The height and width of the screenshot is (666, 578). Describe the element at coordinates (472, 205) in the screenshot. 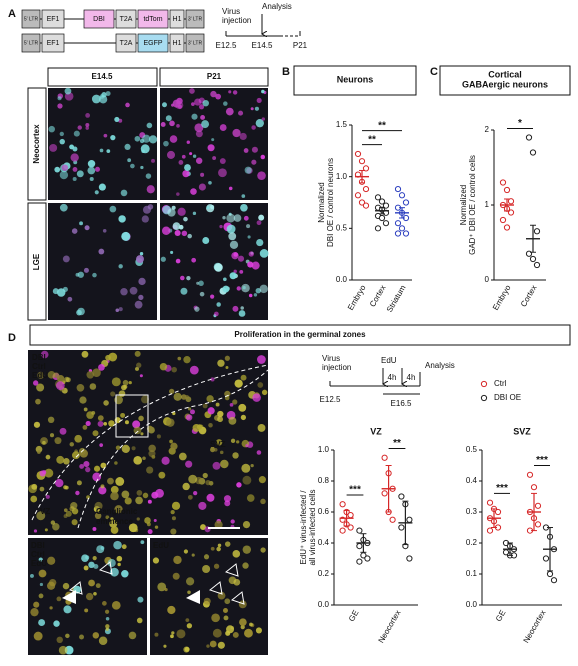

I see `y-axis-label: GAD⁺ DBI OE / control cells` at that location.